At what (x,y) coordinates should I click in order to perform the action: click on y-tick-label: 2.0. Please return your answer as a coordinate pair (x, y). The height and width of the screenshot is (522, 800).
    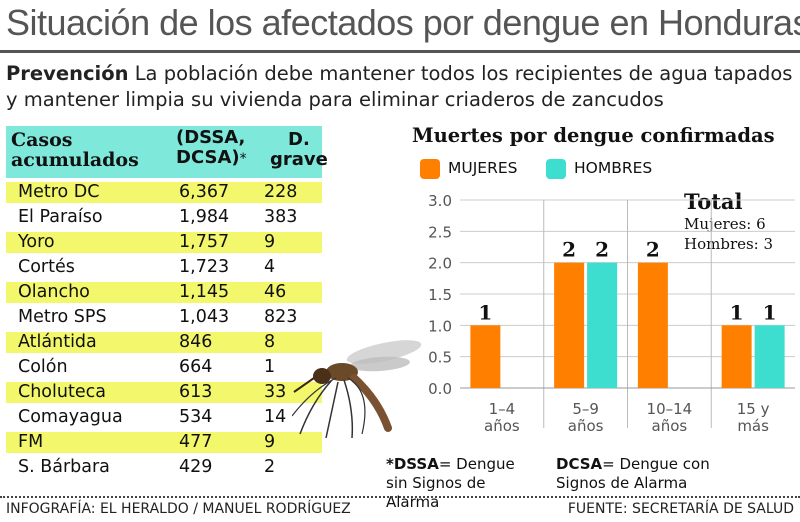
    Looking at the image, I should click on (440, 264).